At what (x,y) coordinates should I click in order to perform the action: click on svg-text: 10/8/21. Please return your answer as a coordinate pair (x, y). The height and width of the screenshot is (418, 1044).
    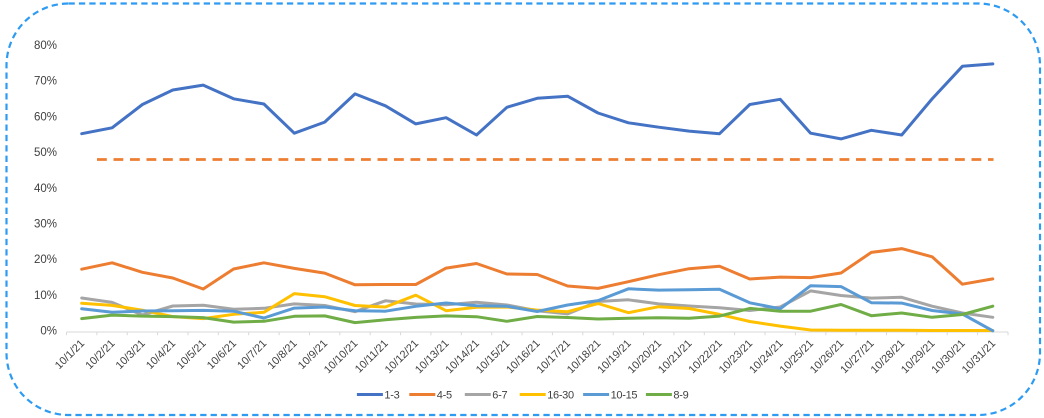
    Looking at the image, I should click on (283, 355).